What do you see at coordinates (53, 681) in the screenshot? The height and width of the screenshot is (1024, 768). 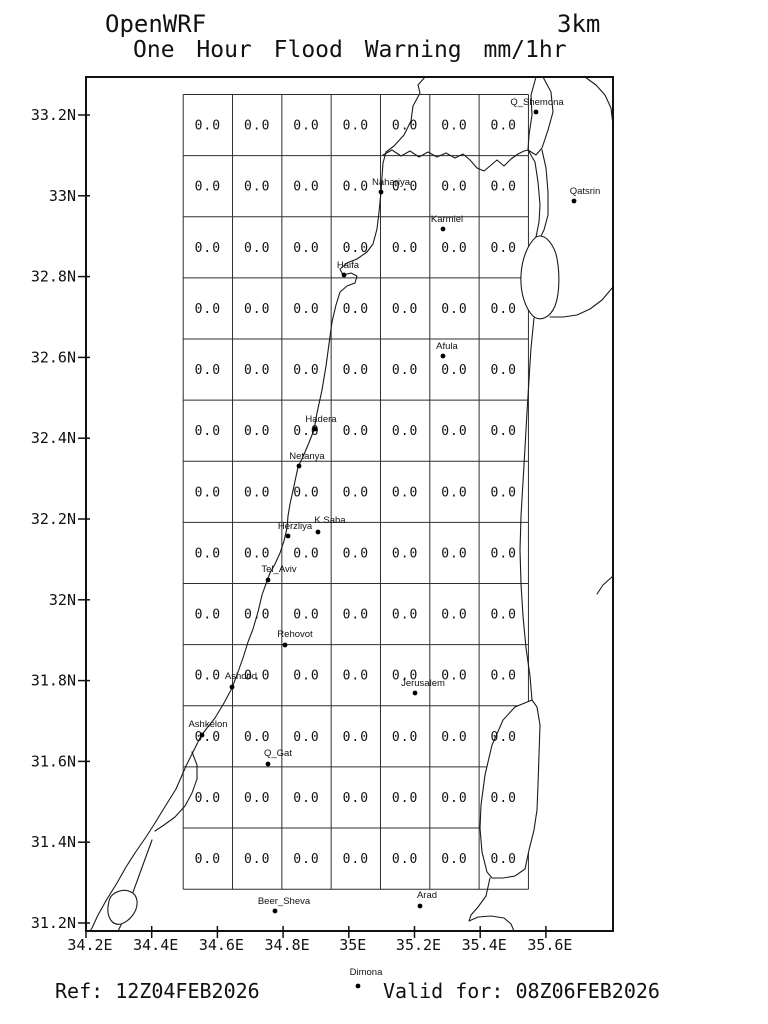 I see `lat-tick-label: 31.8N` at bounding box center [53, 681].